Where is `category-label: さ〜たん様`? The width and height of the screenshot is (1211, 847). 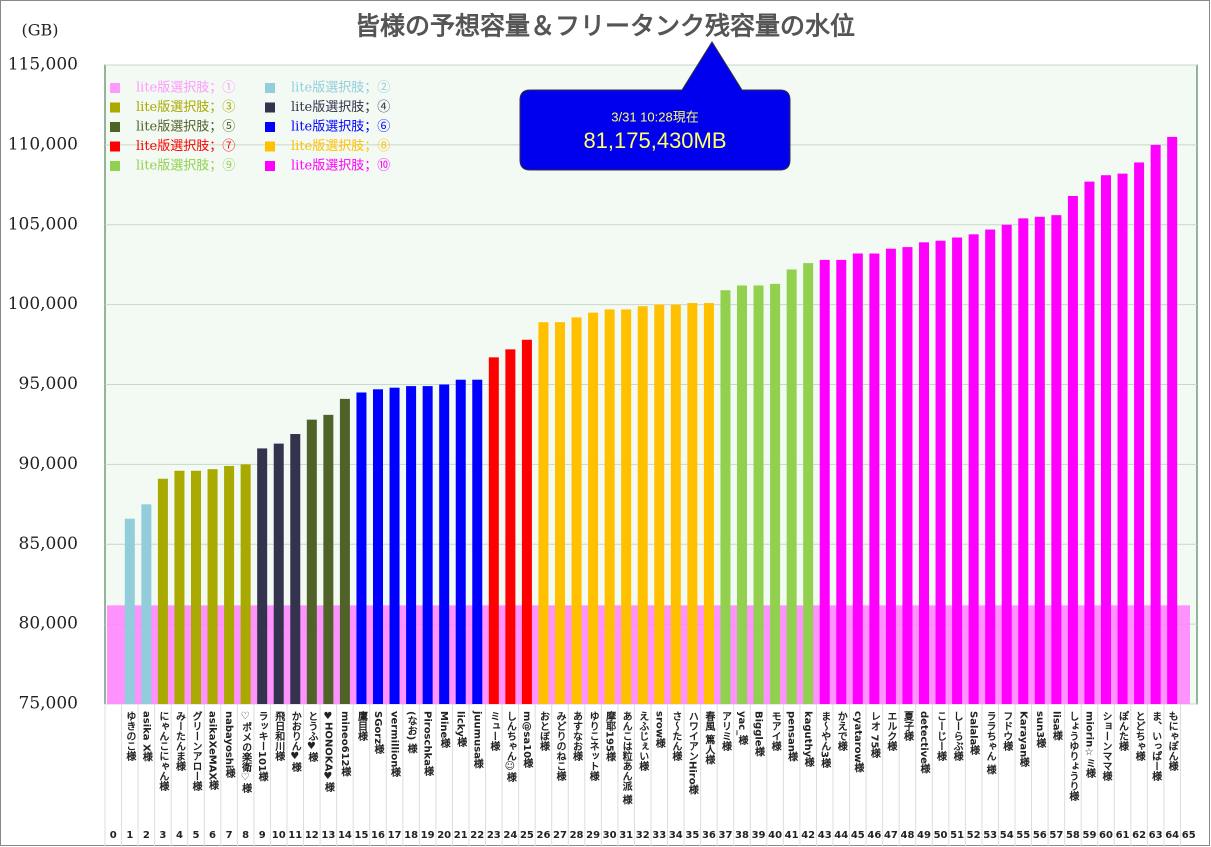
category-label: さ〜たん様 is located at coordinates (676, 736).